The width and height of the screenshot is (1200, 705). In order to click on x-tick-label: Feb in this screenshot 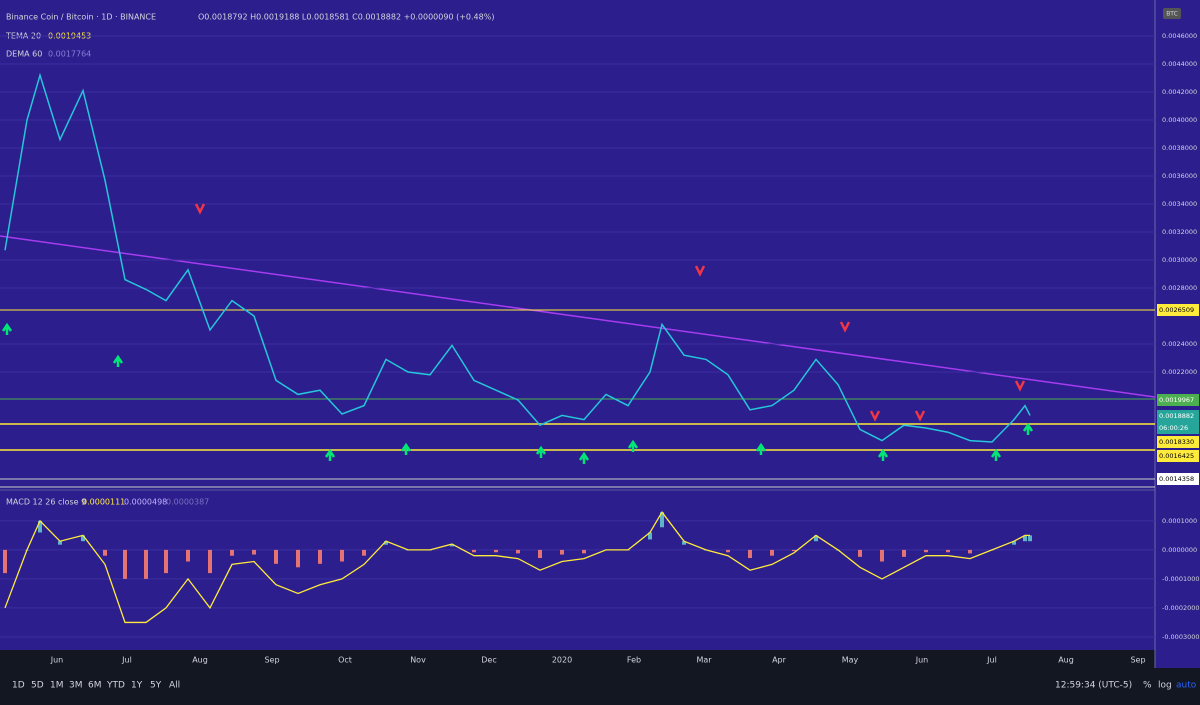, I will do `click(634, 660)`.